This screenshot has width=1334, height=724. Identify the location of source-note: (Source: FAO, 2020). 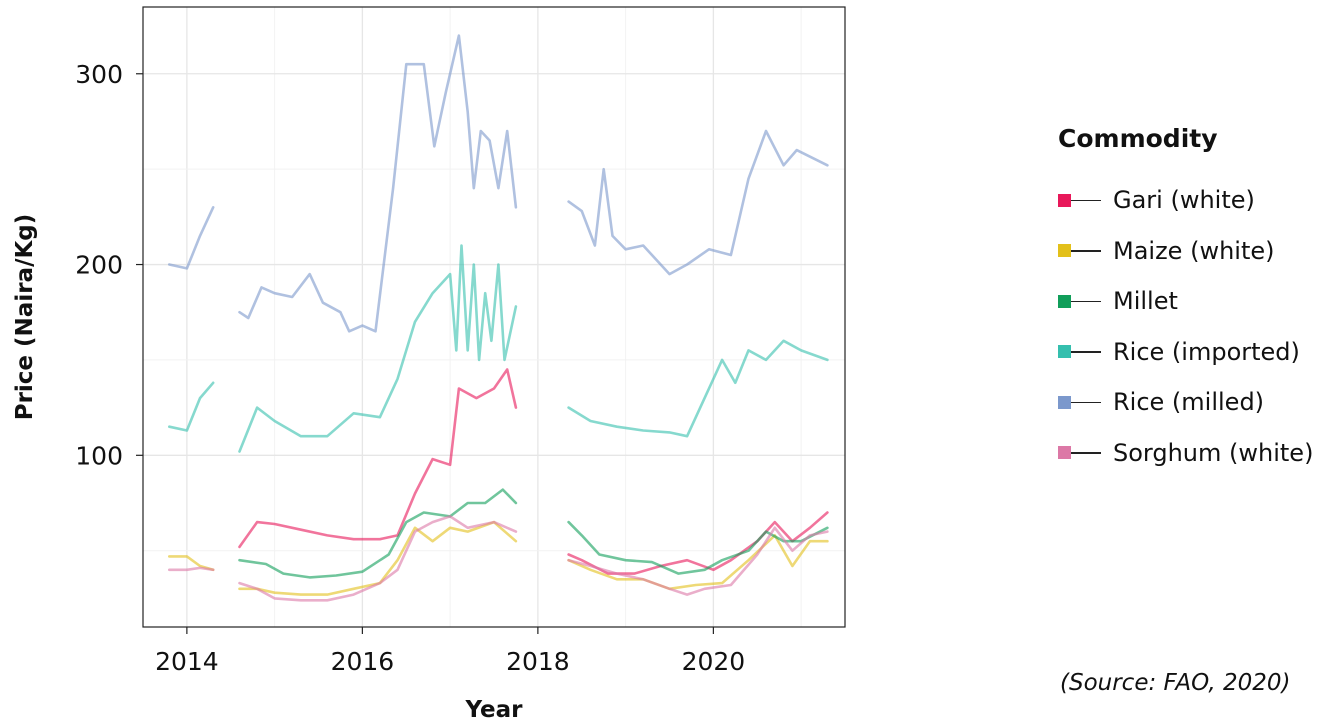
(1175, 683).